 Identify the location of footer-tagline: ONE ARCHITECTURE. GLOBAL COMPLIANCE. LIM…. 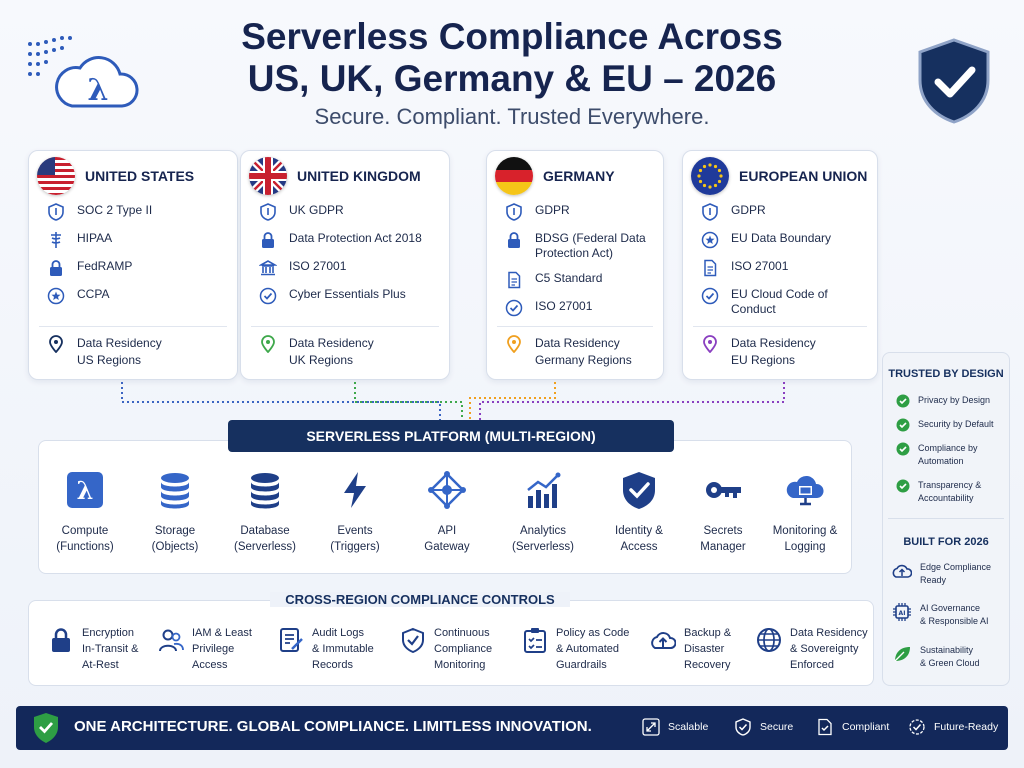
(333, 726).